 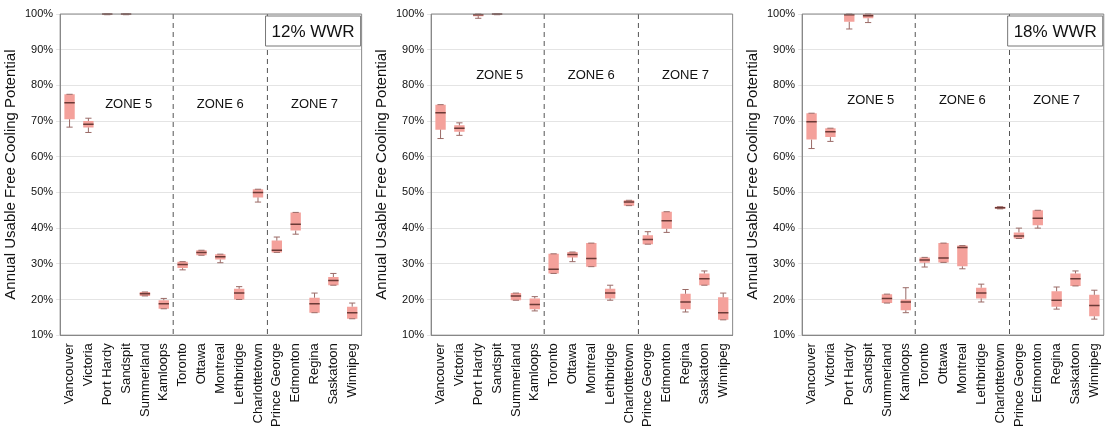 What do you see at coordinates (313, 31) in the screenshot?
I see `text: 12% WWR` at bounding box center [313, 31].